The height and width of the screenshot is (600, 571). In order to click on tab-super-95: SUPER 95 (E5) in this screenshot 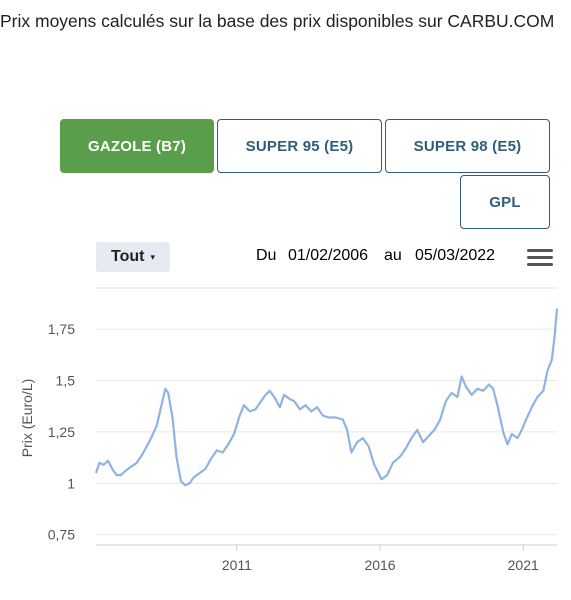, I will do `click(299, 146)`.